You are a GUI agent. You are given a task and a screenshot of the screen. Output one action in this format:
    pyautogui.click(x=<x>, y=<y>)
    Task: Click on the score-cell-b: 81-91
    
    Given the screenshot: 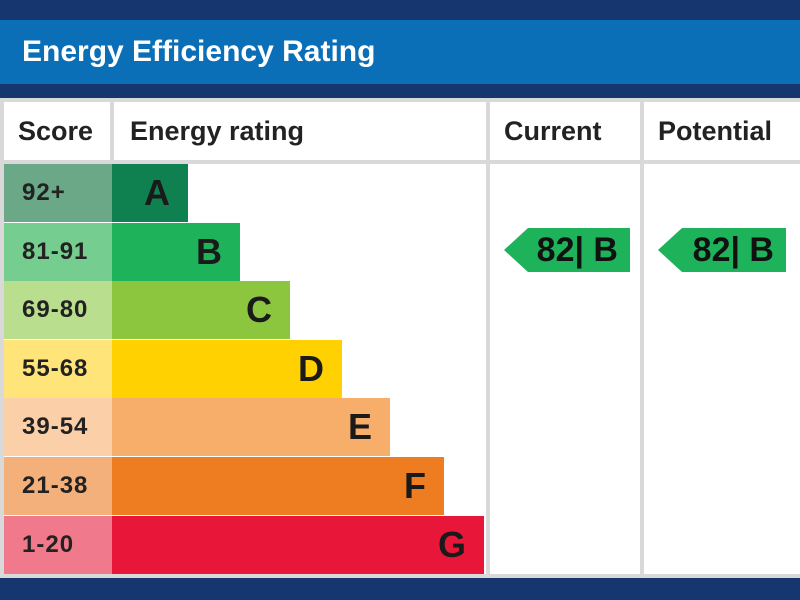 What is the action you would take?
    pyautogui.click(x=58, y=251)
    